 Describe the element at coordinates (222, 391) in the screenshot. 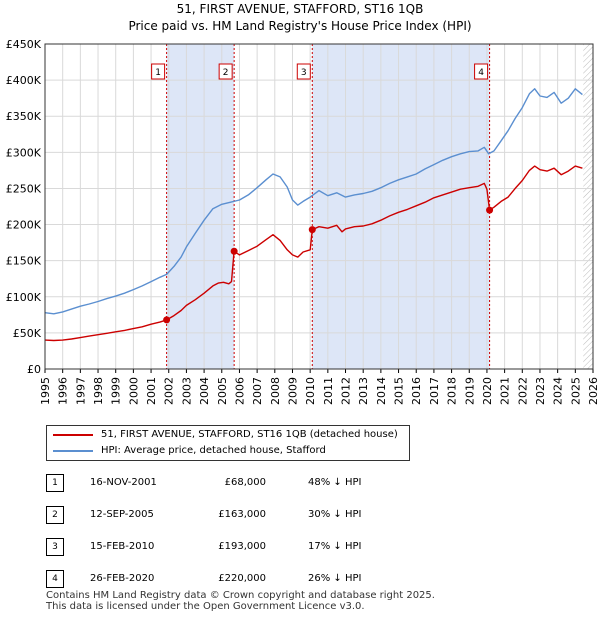

I see `x-tick-label: 2005` at that location.